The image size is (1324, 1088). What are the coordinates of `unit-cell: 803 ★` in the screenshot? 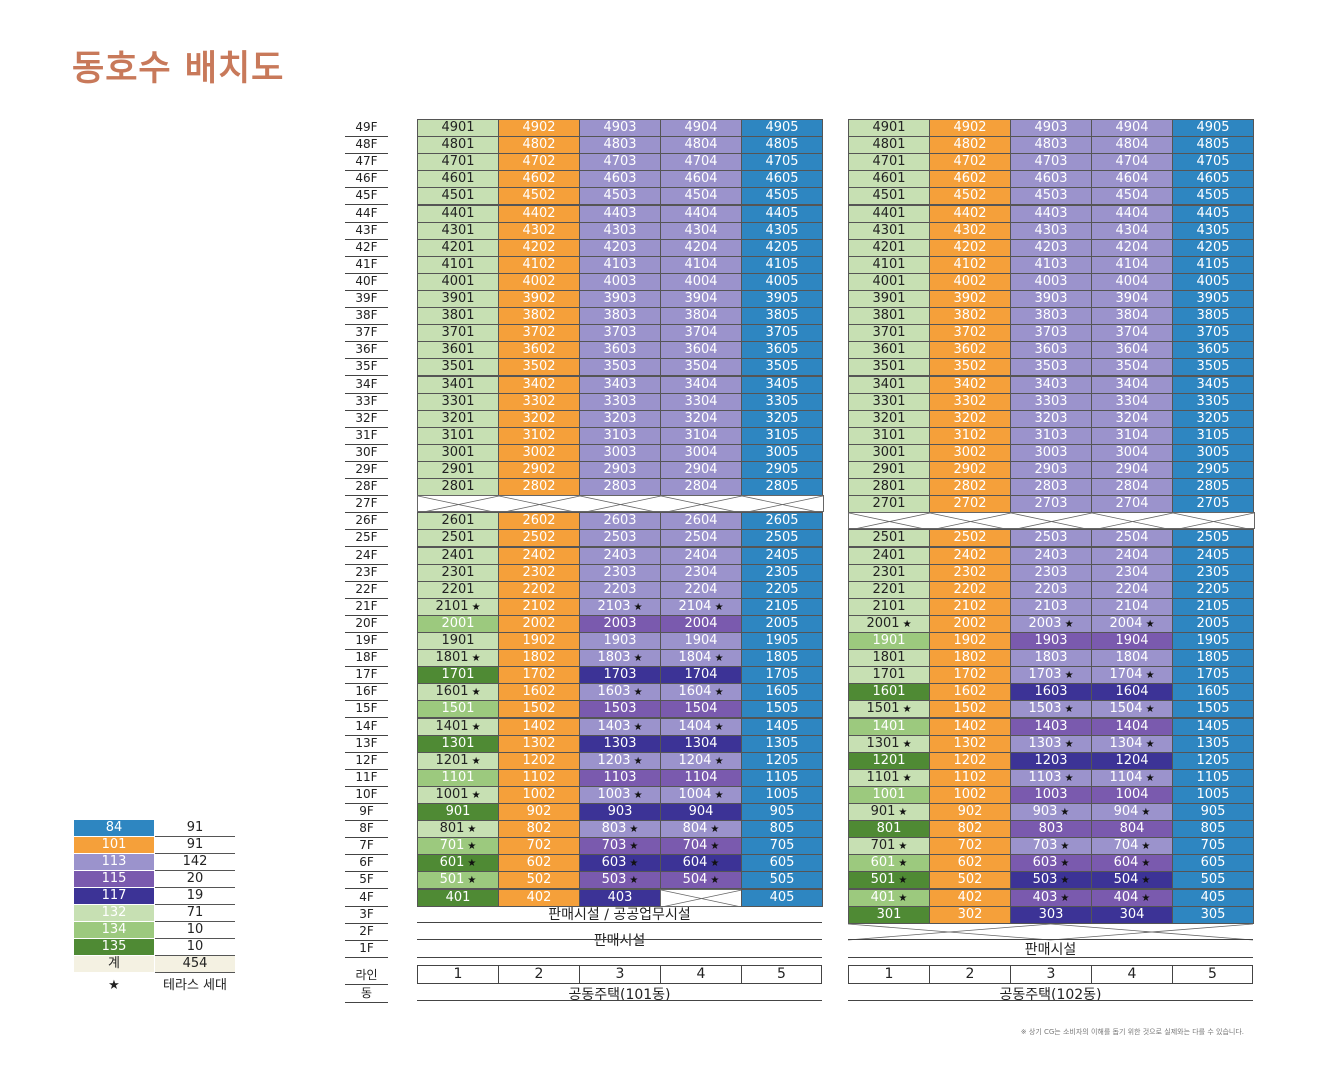 It's located at (620, 829).